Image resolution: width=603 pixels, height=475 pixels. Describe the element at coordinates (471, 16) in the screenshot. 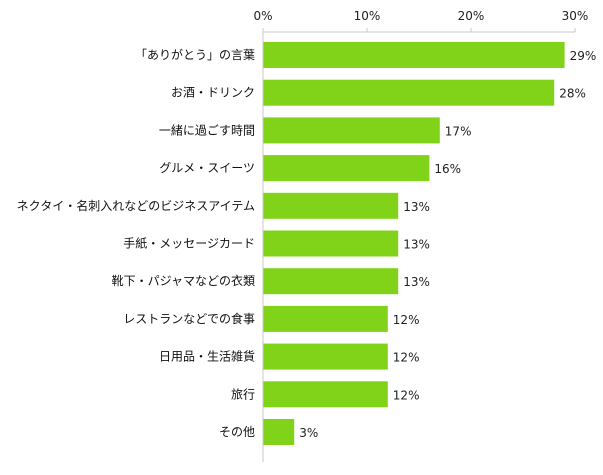

I see `x-tick-label: 20%` at that location.